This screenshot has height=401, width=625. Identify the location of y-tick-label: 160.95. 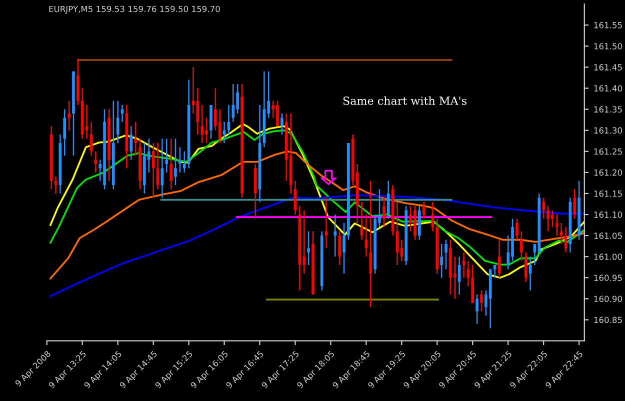
(608, 277).